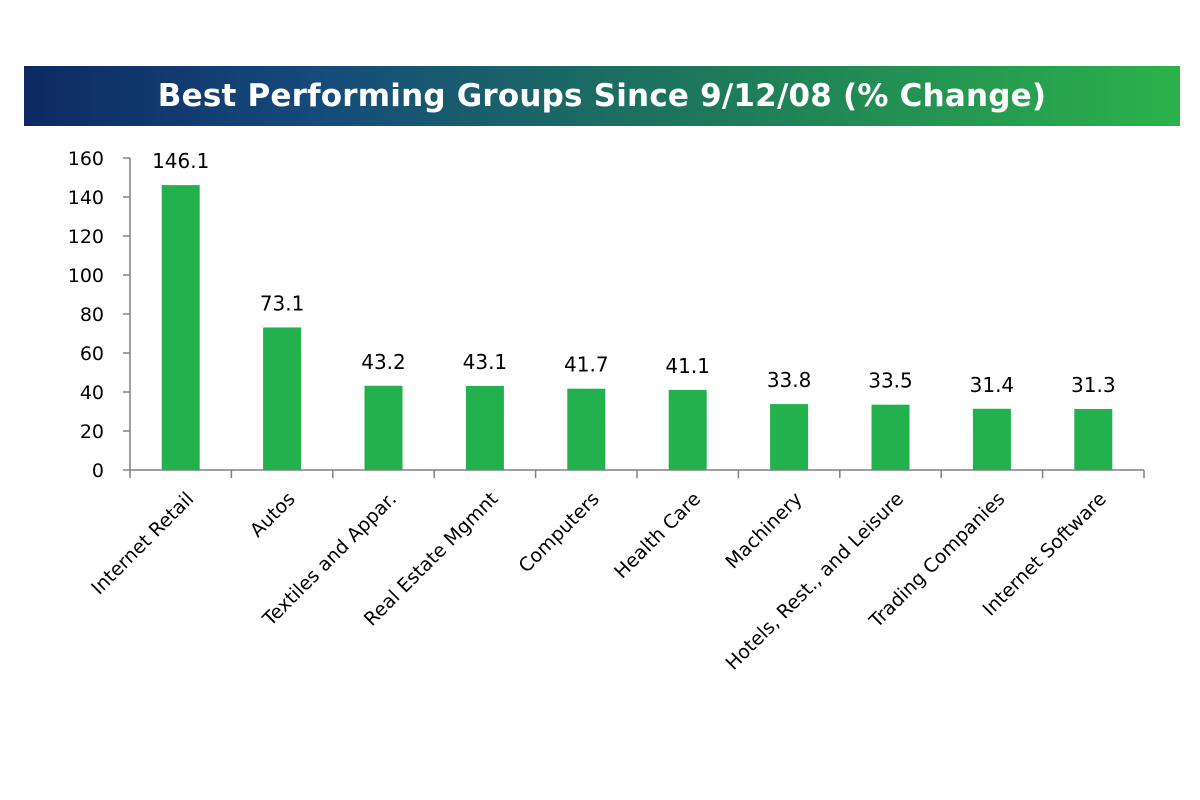  Describe the element at coordinates (98, 471) in the screenshot. I see `y-tick-label: 0` at that location.